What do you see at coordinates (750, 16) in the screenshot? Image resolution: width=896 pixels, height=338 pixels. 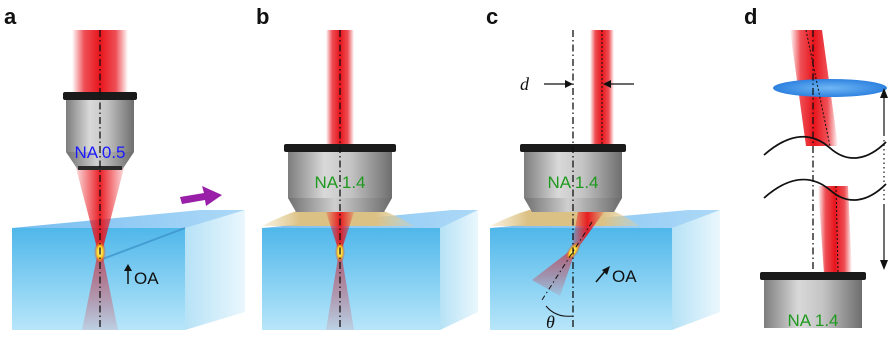 I see `panel-letter-d: d` at bounding box center [750, 16].